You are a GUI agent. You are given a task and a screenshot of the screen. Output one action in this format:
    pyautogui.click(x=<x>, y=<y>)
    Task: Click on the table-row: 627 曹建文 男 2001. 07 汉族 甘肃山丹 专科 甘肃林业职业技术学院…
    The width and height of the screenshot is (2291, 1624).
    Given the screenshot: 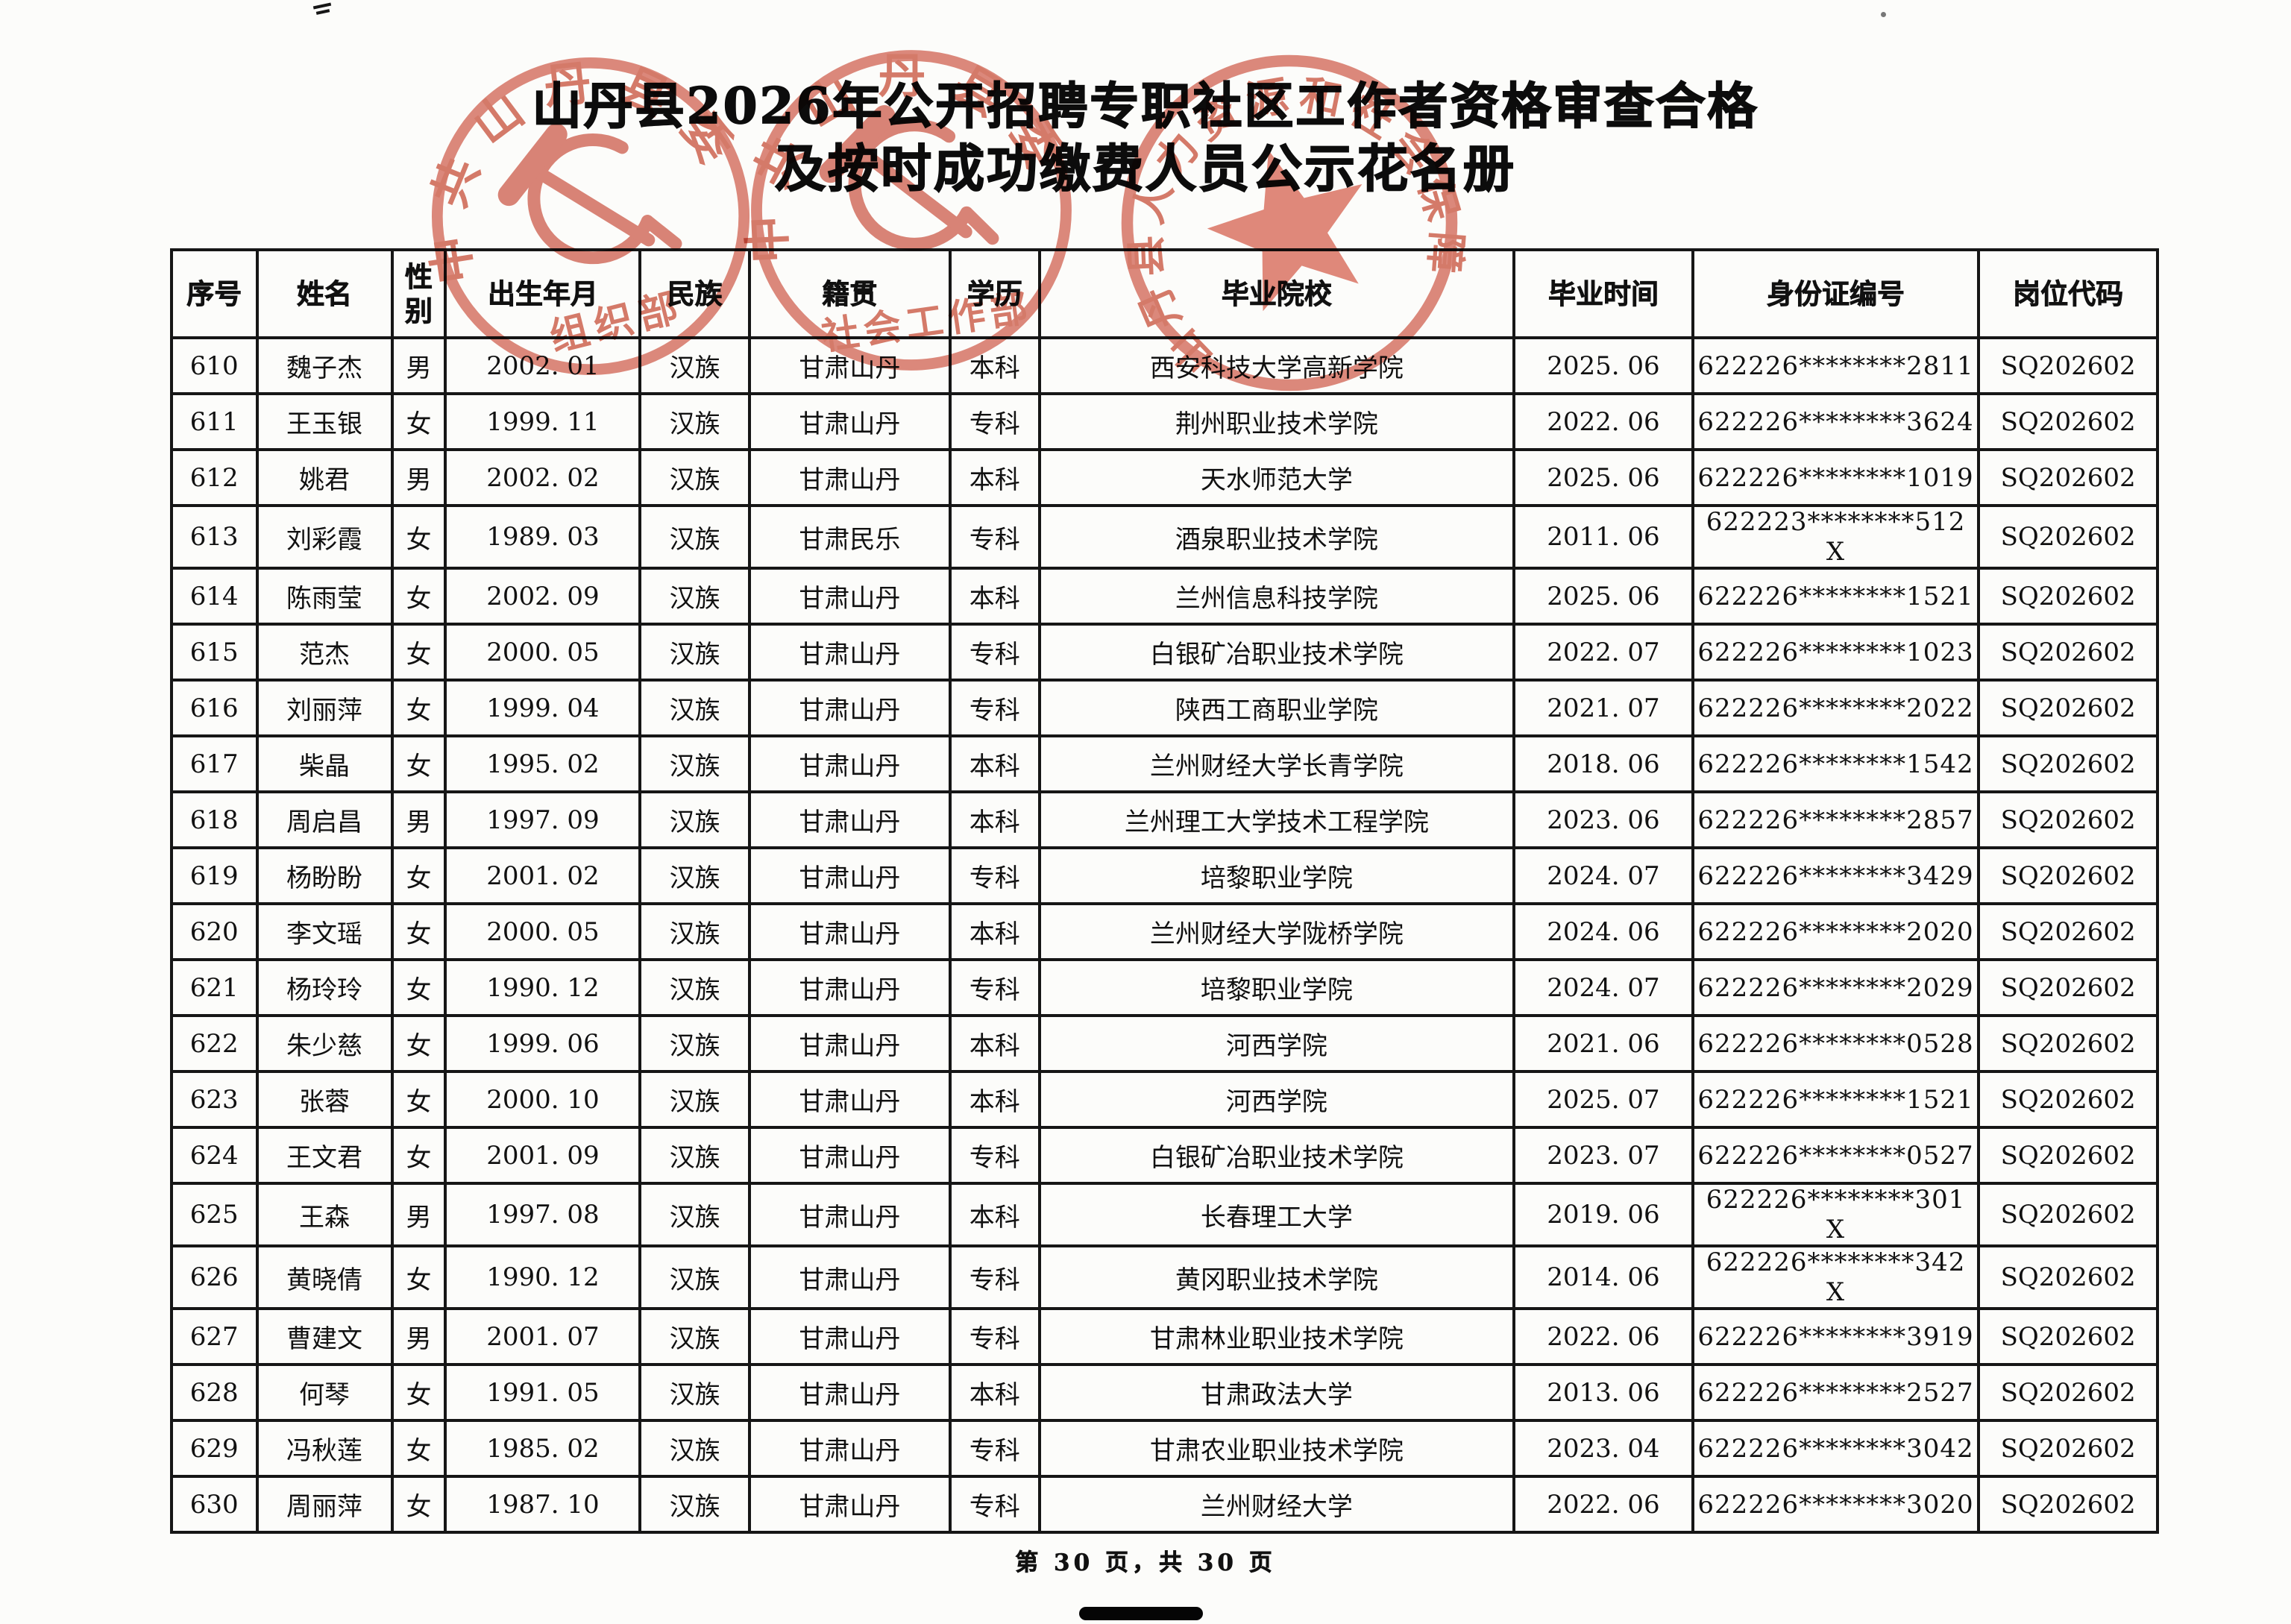 What is the action you would take?
    pyautogui.click(x=1164, y=1336)
    